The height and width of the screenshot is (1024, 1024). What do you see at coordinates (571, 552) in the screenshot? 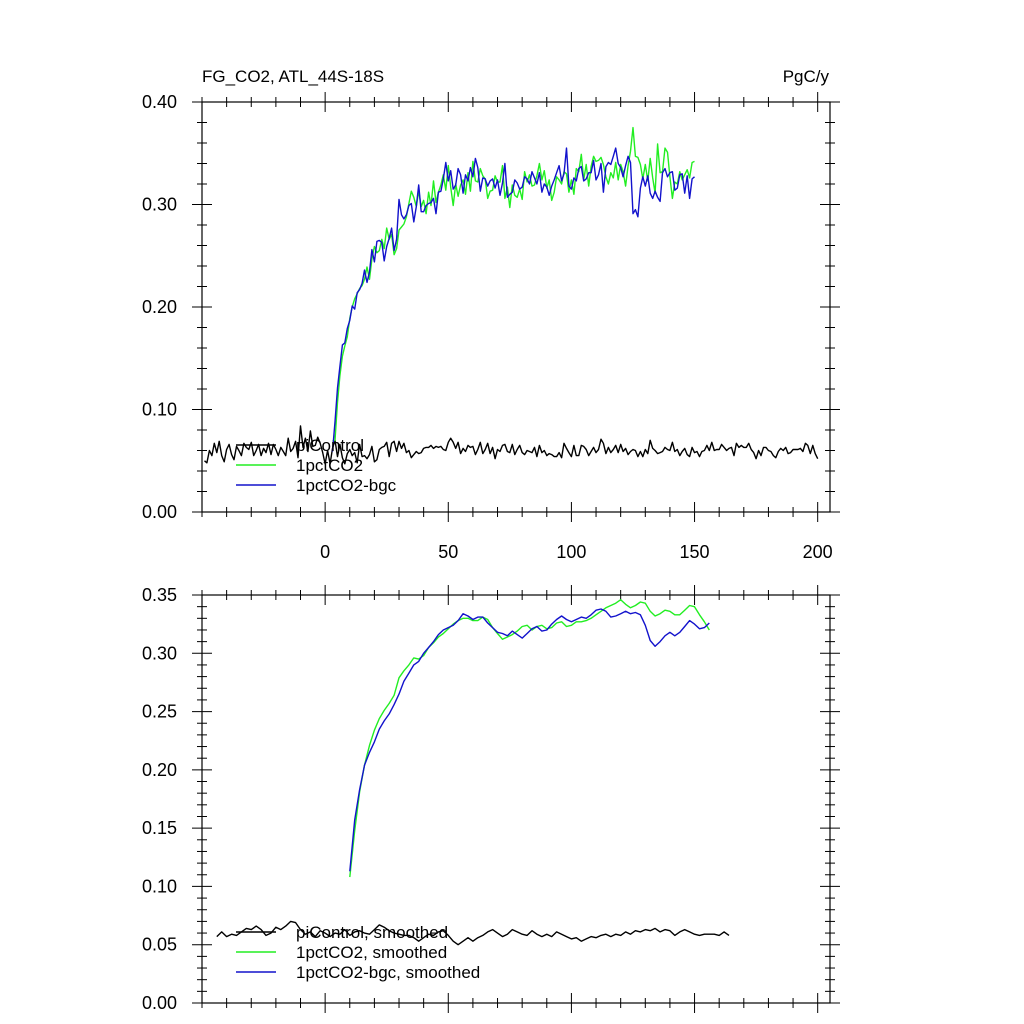
I see `x-tick-label: 100` at bounding box center [571, 552].